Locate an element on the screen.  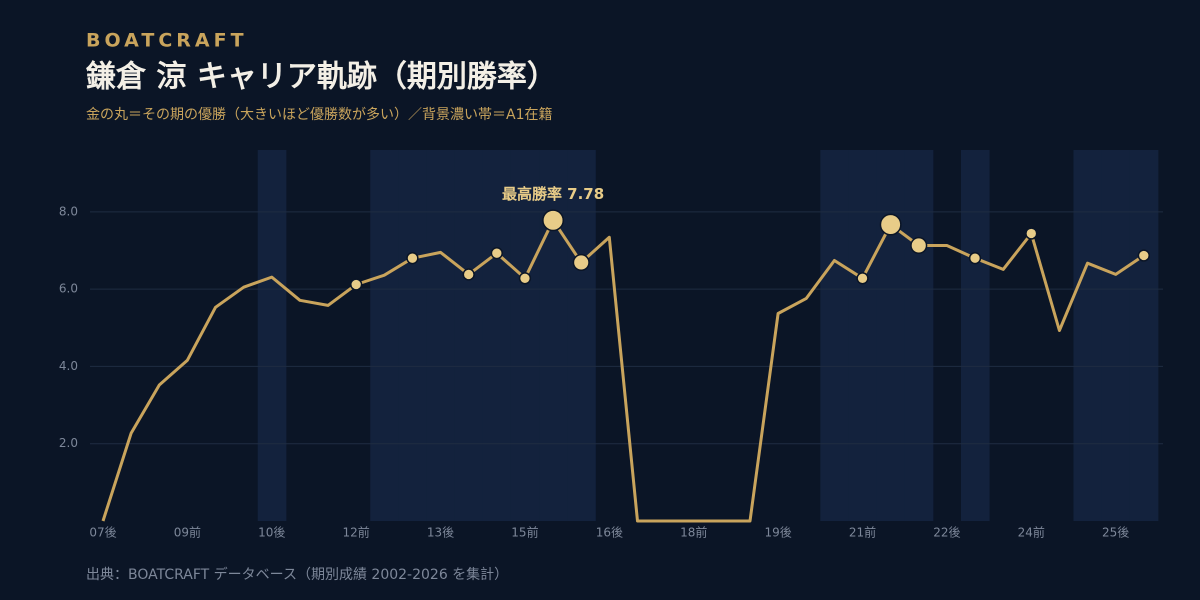
chart-title: 鎌倉 涼 キャリア軌跡（期別勝率） is located at coordinates (321, 77).